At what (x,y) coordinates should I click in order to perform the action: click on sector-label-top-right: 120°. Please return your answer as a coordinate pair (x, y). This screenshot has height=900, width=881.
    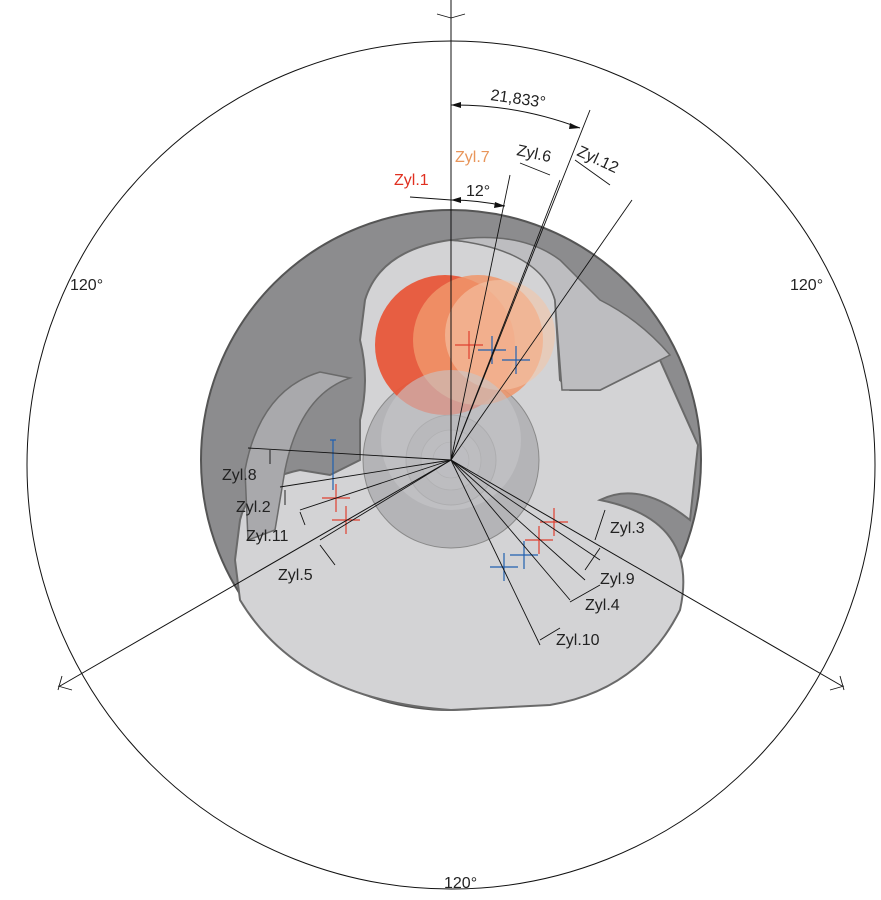
    Looking at the image, I should click on (806, 285).